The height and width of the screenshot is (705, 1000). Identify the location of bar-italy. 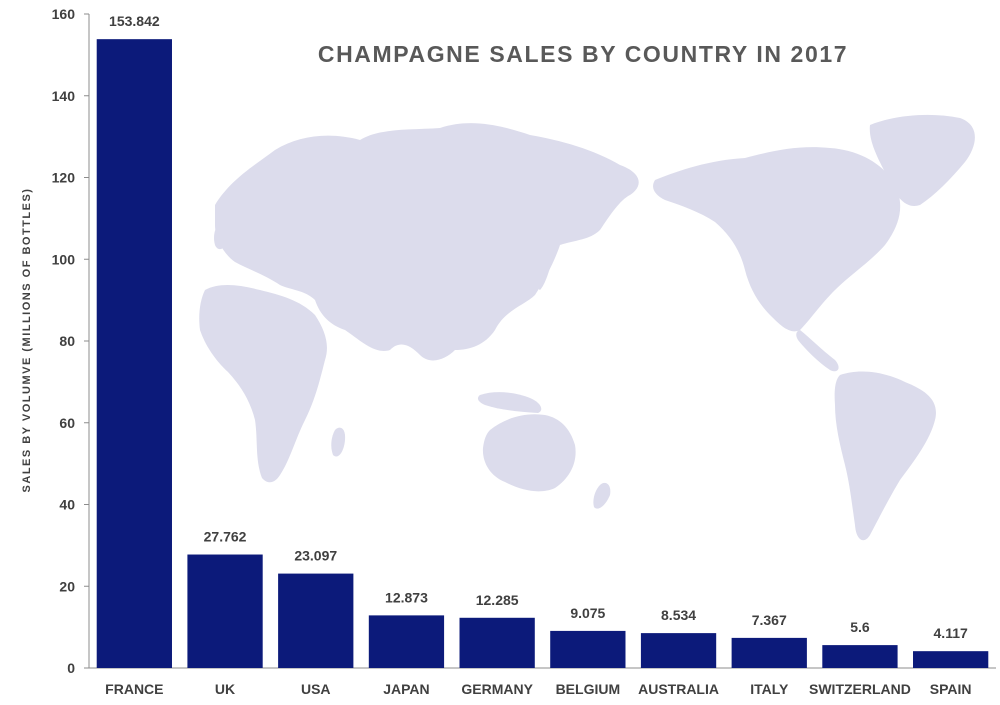
(769, 652).